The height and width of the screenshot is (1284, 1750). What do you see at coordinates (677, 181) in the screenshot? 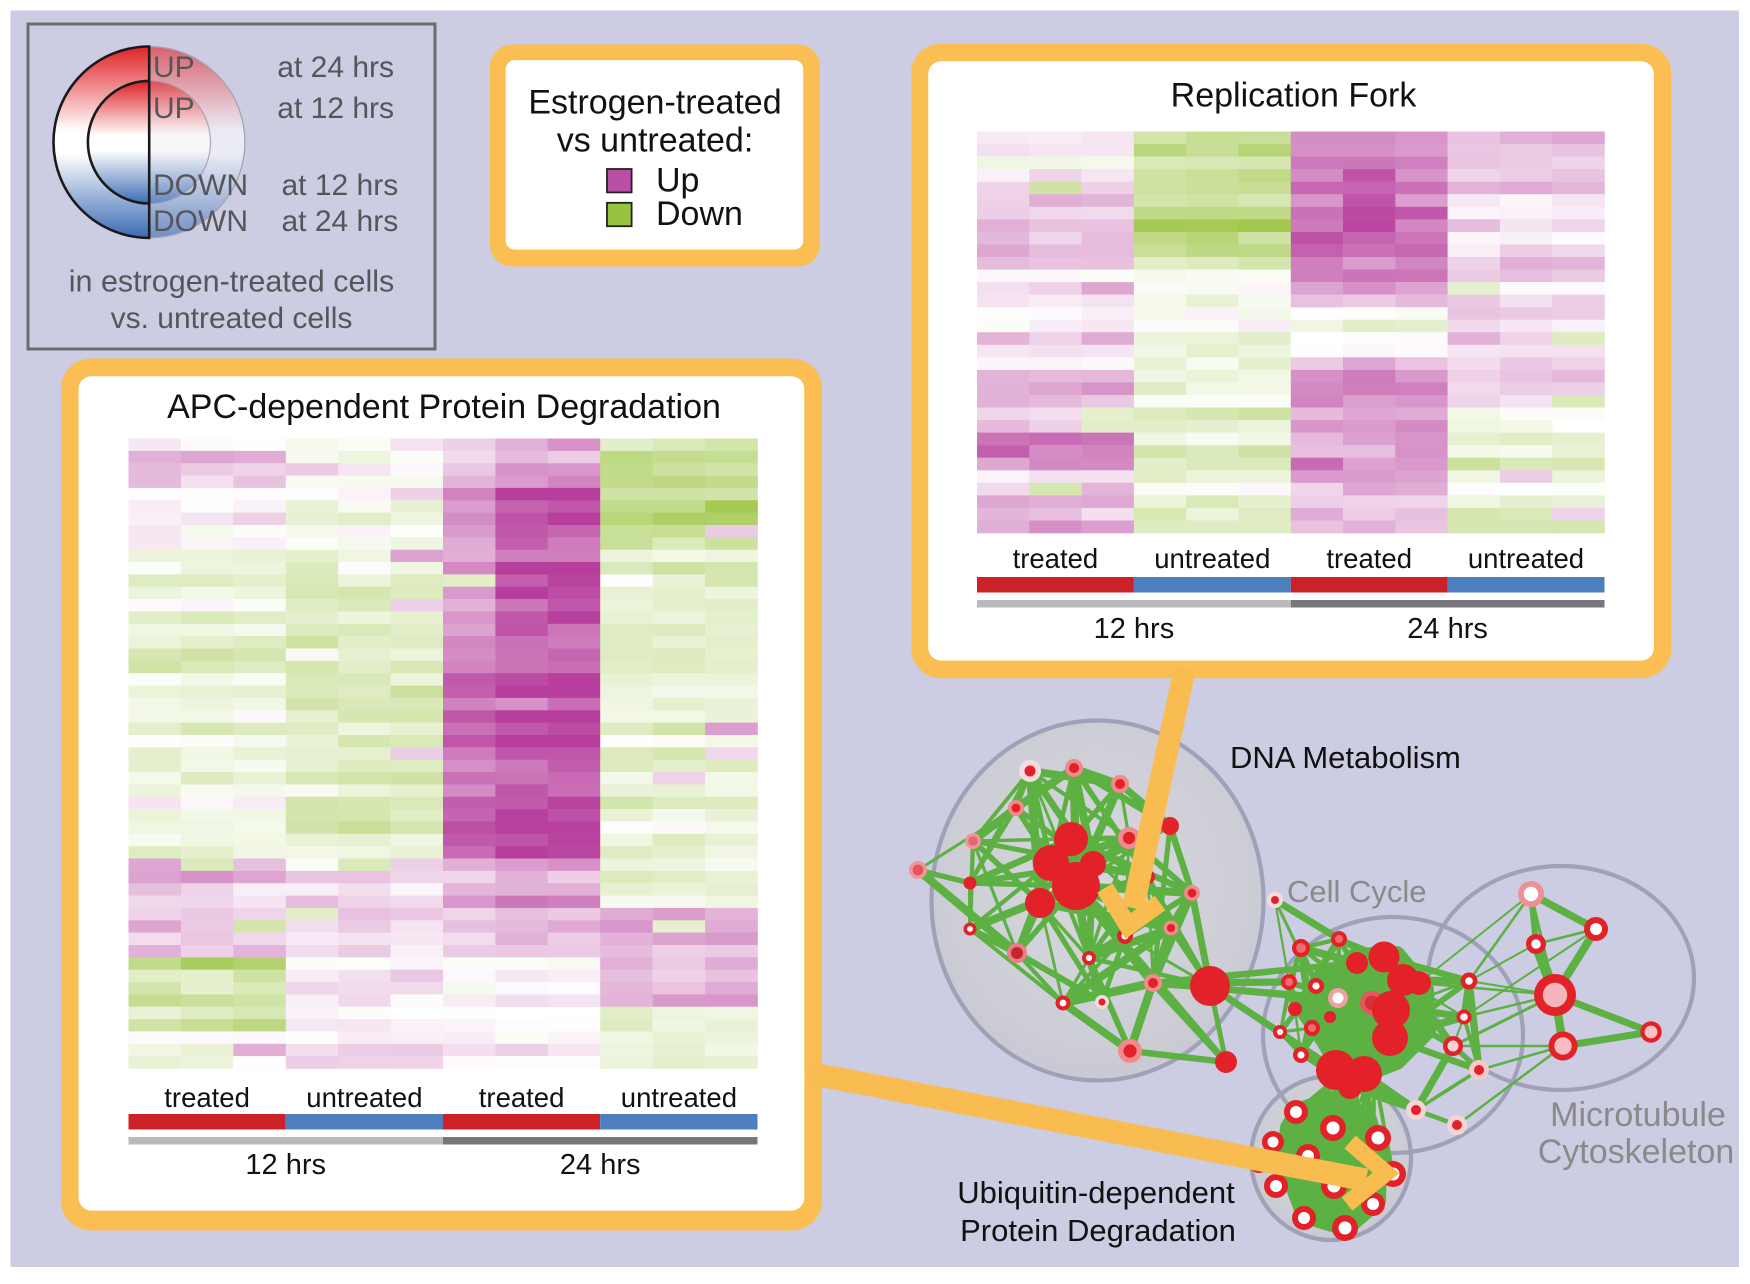
I see `svg-text: Up` at bounding box center [677, 181].